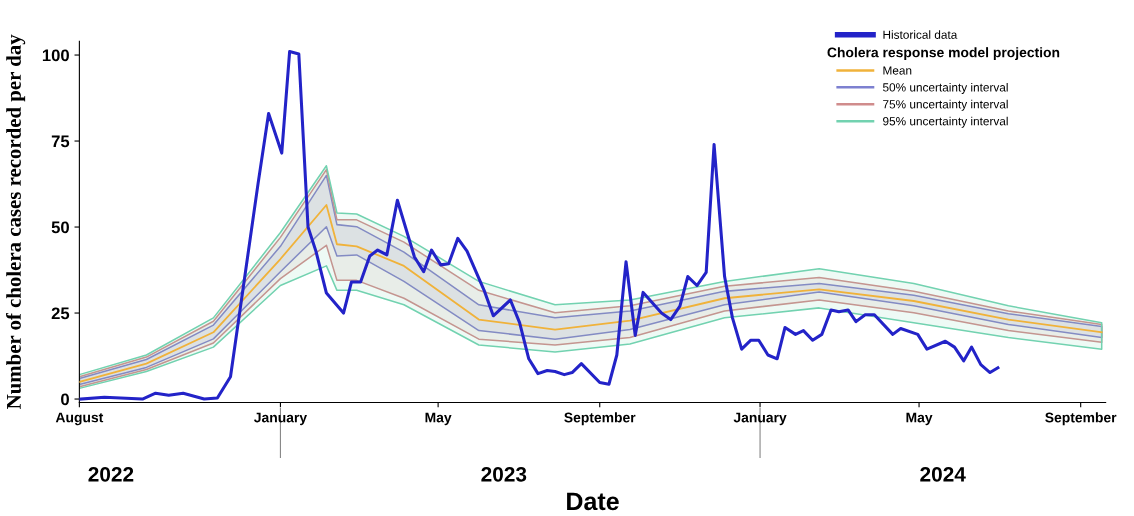 The width and height of the screenshot is (1134, 516). I want to click on x2-tick-label: 2022, so click(111, 474).